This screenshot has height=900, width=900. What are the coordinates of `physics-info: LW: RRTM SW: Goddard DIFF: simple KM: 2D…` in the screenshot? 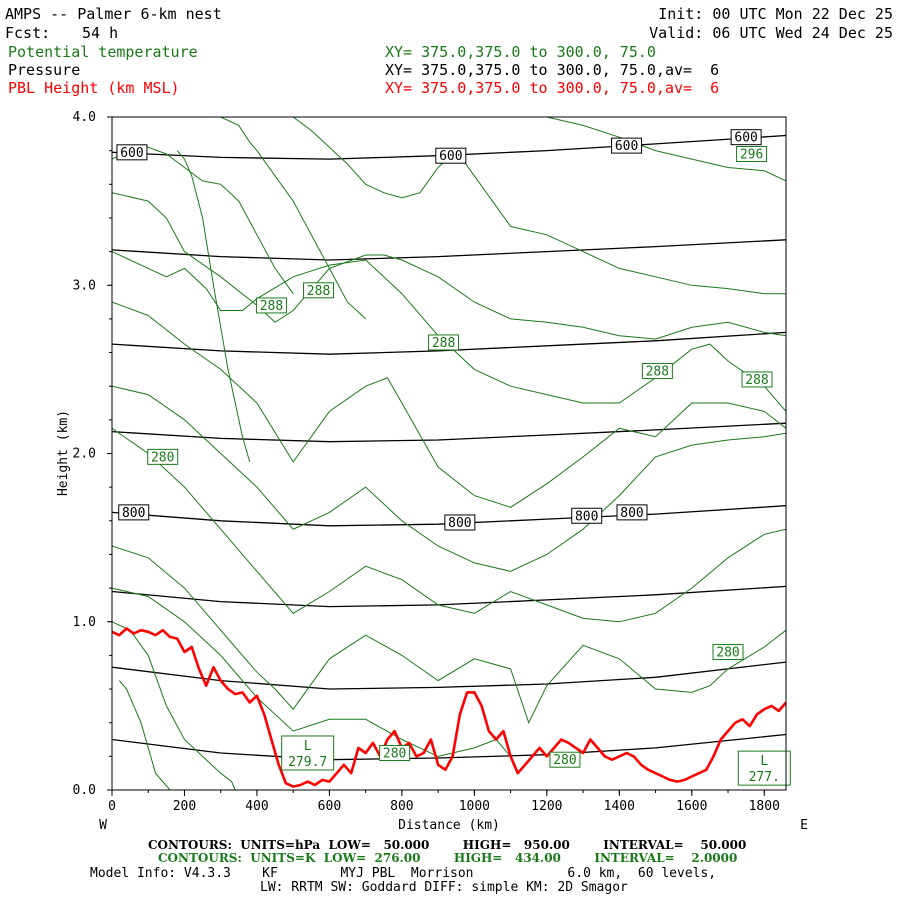 It's located at (444, 887).